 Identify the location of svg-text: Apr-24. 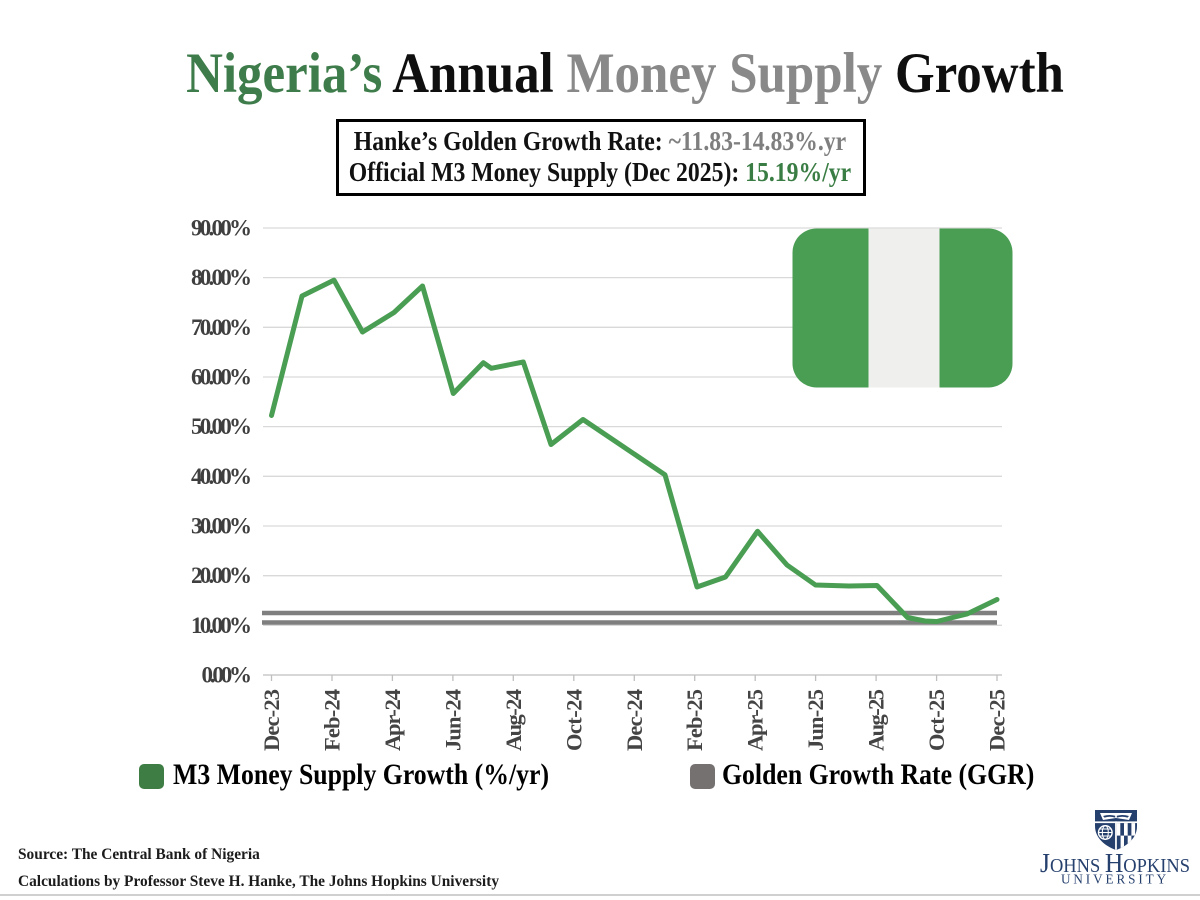
(392, 720).